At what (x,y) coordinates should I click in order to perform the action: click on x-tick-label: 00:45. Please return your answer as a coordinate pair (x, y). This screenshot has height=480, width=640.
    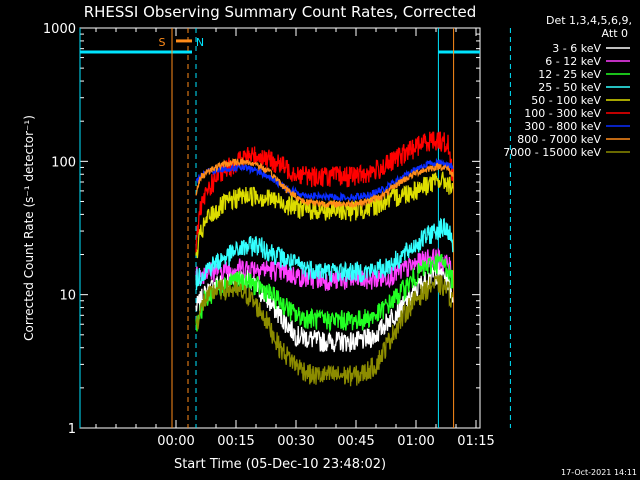
    Looking at the image, I should click on (355, 441).